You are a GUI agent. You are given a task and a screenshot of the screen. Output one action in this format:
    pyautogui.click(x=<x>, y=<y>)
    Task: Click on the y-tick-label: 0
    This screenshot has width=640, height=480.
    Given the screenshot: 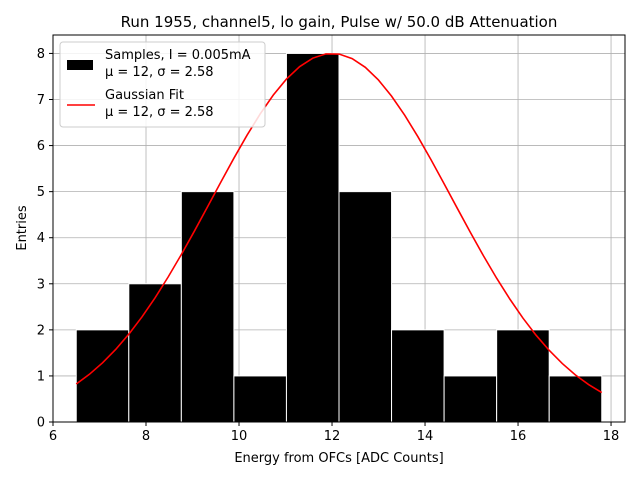 What is the action you would take?
    pyautogui.click(x=41, y=423)
    